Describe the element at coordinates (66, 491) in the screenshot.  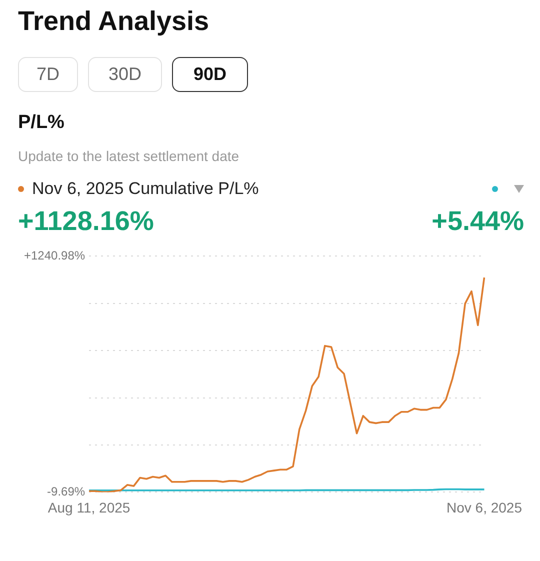
I see `y-tick-label: -9.69%` at that location.